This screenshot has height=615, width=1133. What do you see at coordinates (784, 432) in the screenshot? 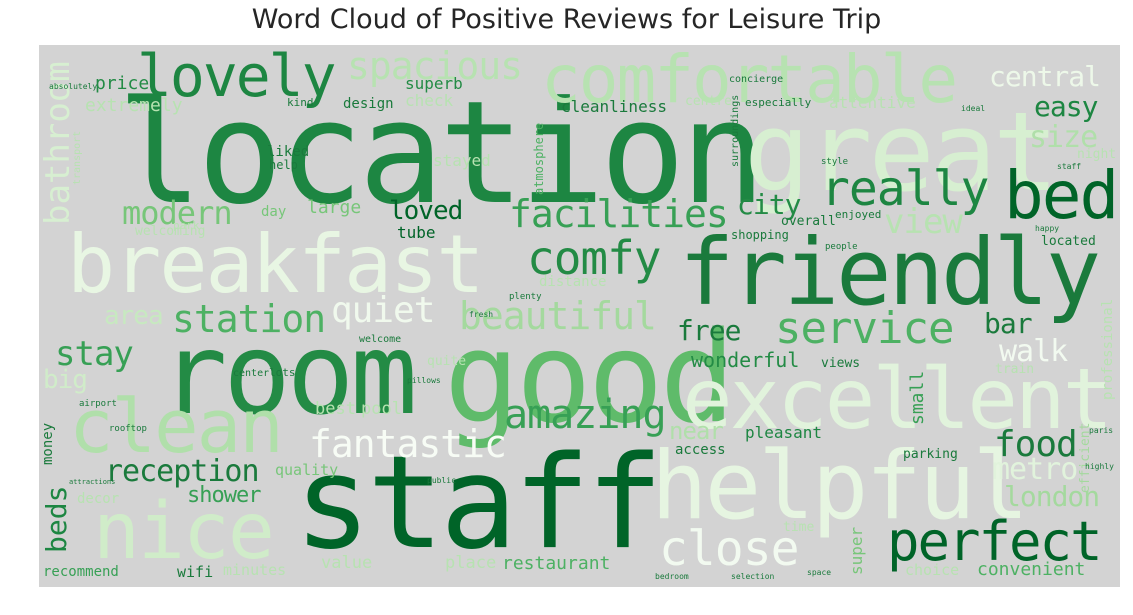
I see `word-pleasant: pleasant` at bounding box center [784, 432].